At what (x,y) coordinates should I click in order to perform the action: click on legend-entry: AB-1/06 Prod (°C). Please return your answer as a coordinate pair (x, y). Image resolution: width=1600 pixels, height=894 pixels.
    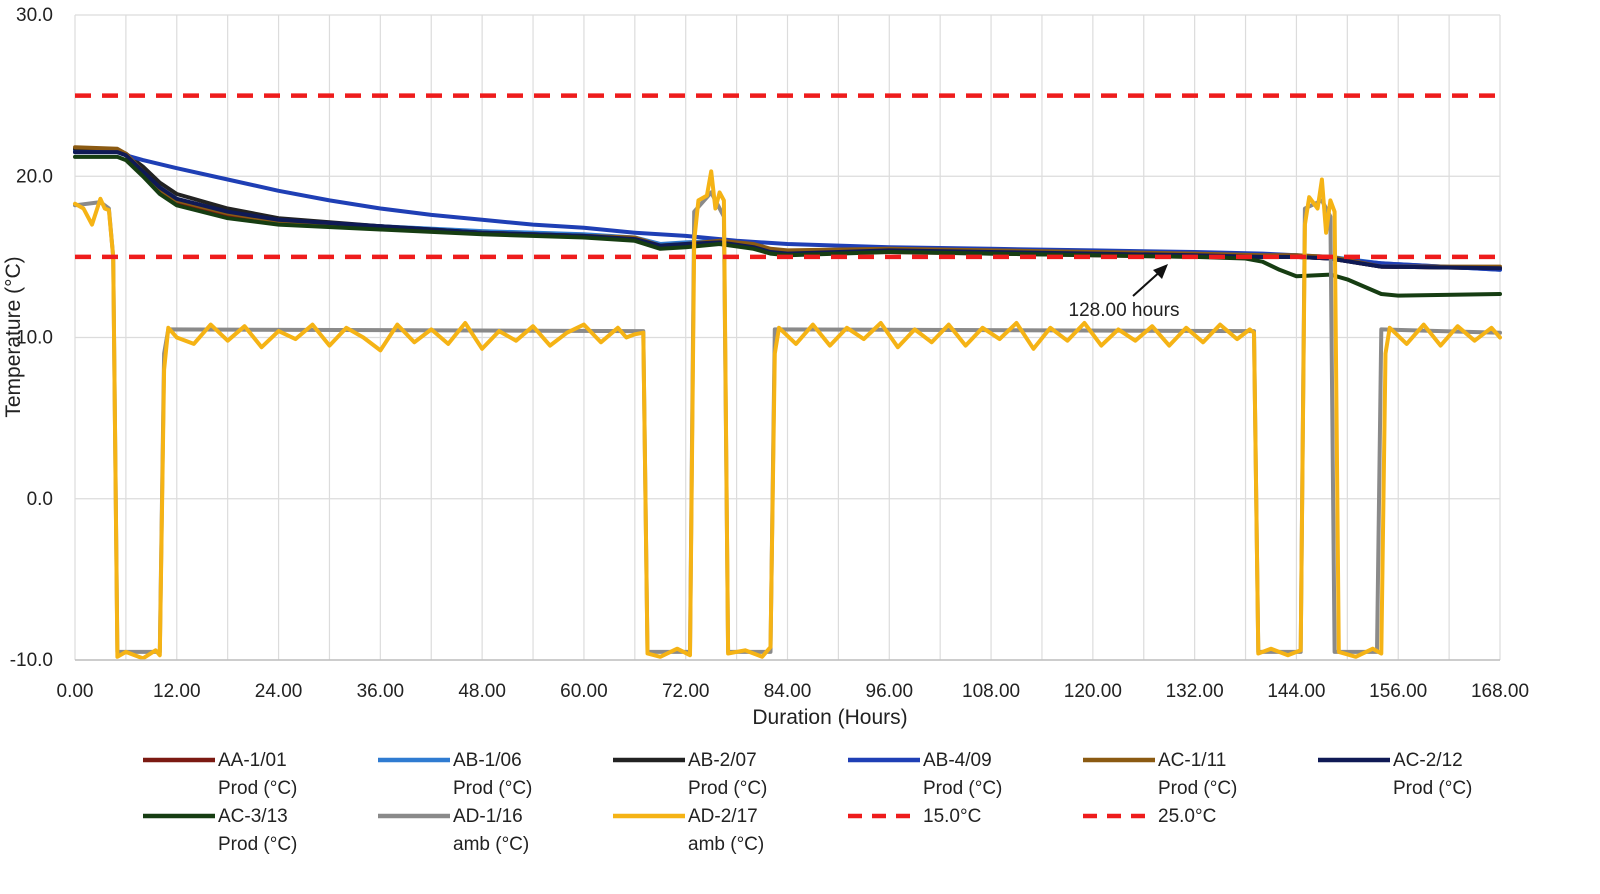
    Looking at the image, I should click on (455, 774).